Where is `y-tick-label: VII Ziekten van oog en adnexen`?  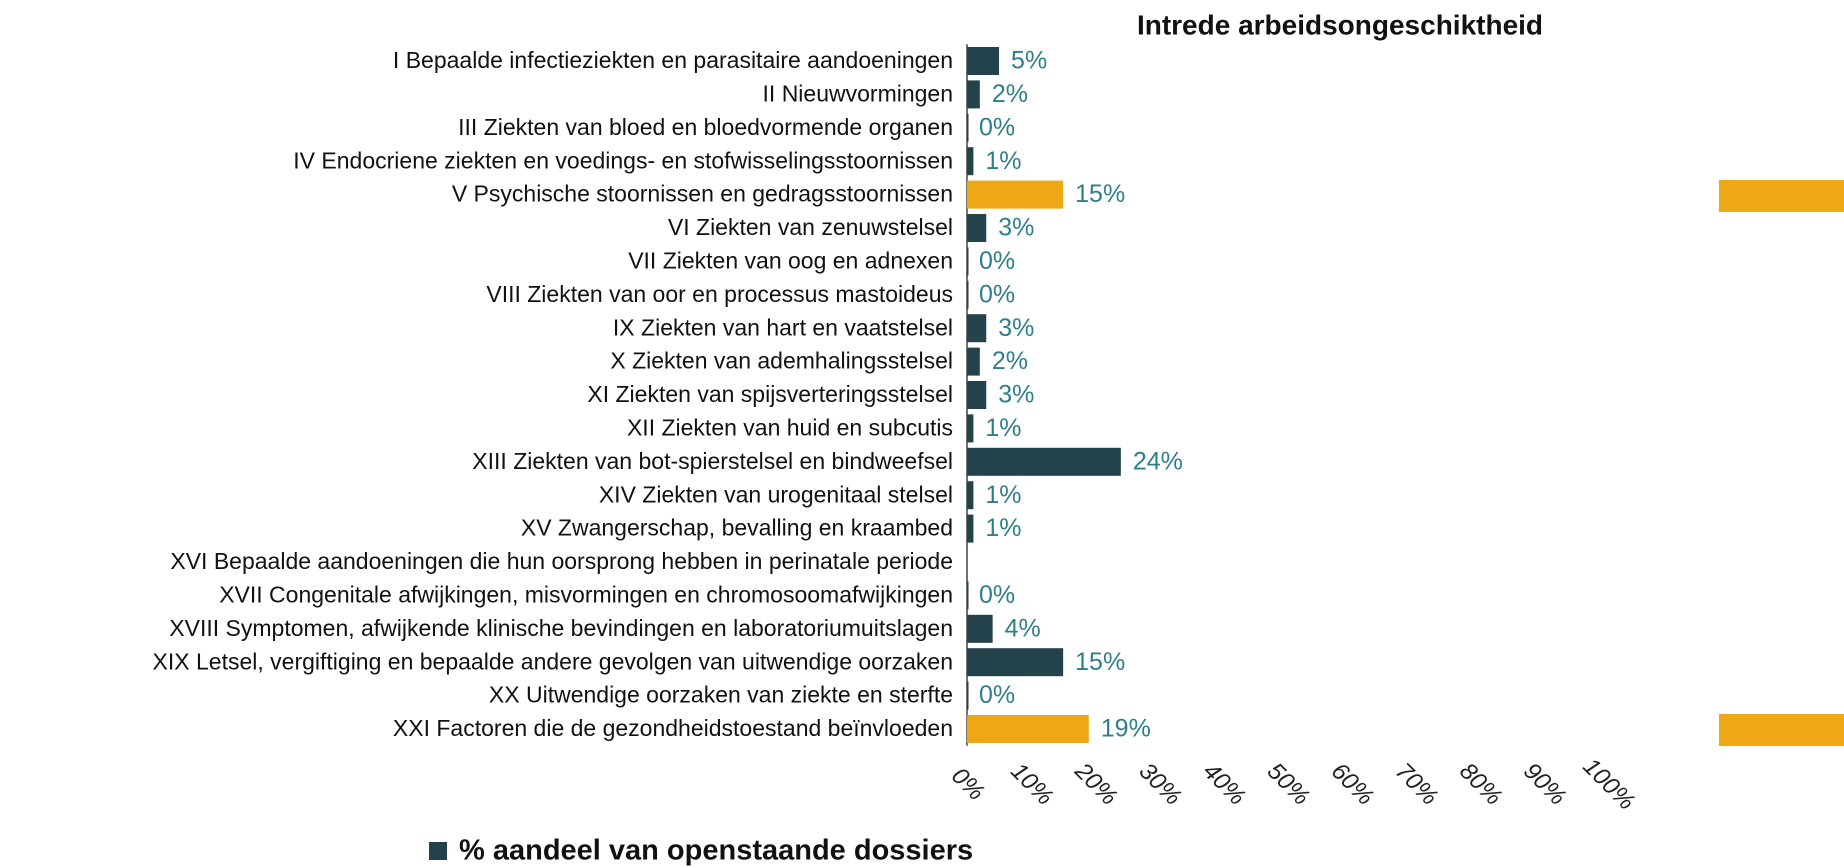 y-tick-label: VII Ziekten van oog en adnexen is located at coordinates (790, 260).